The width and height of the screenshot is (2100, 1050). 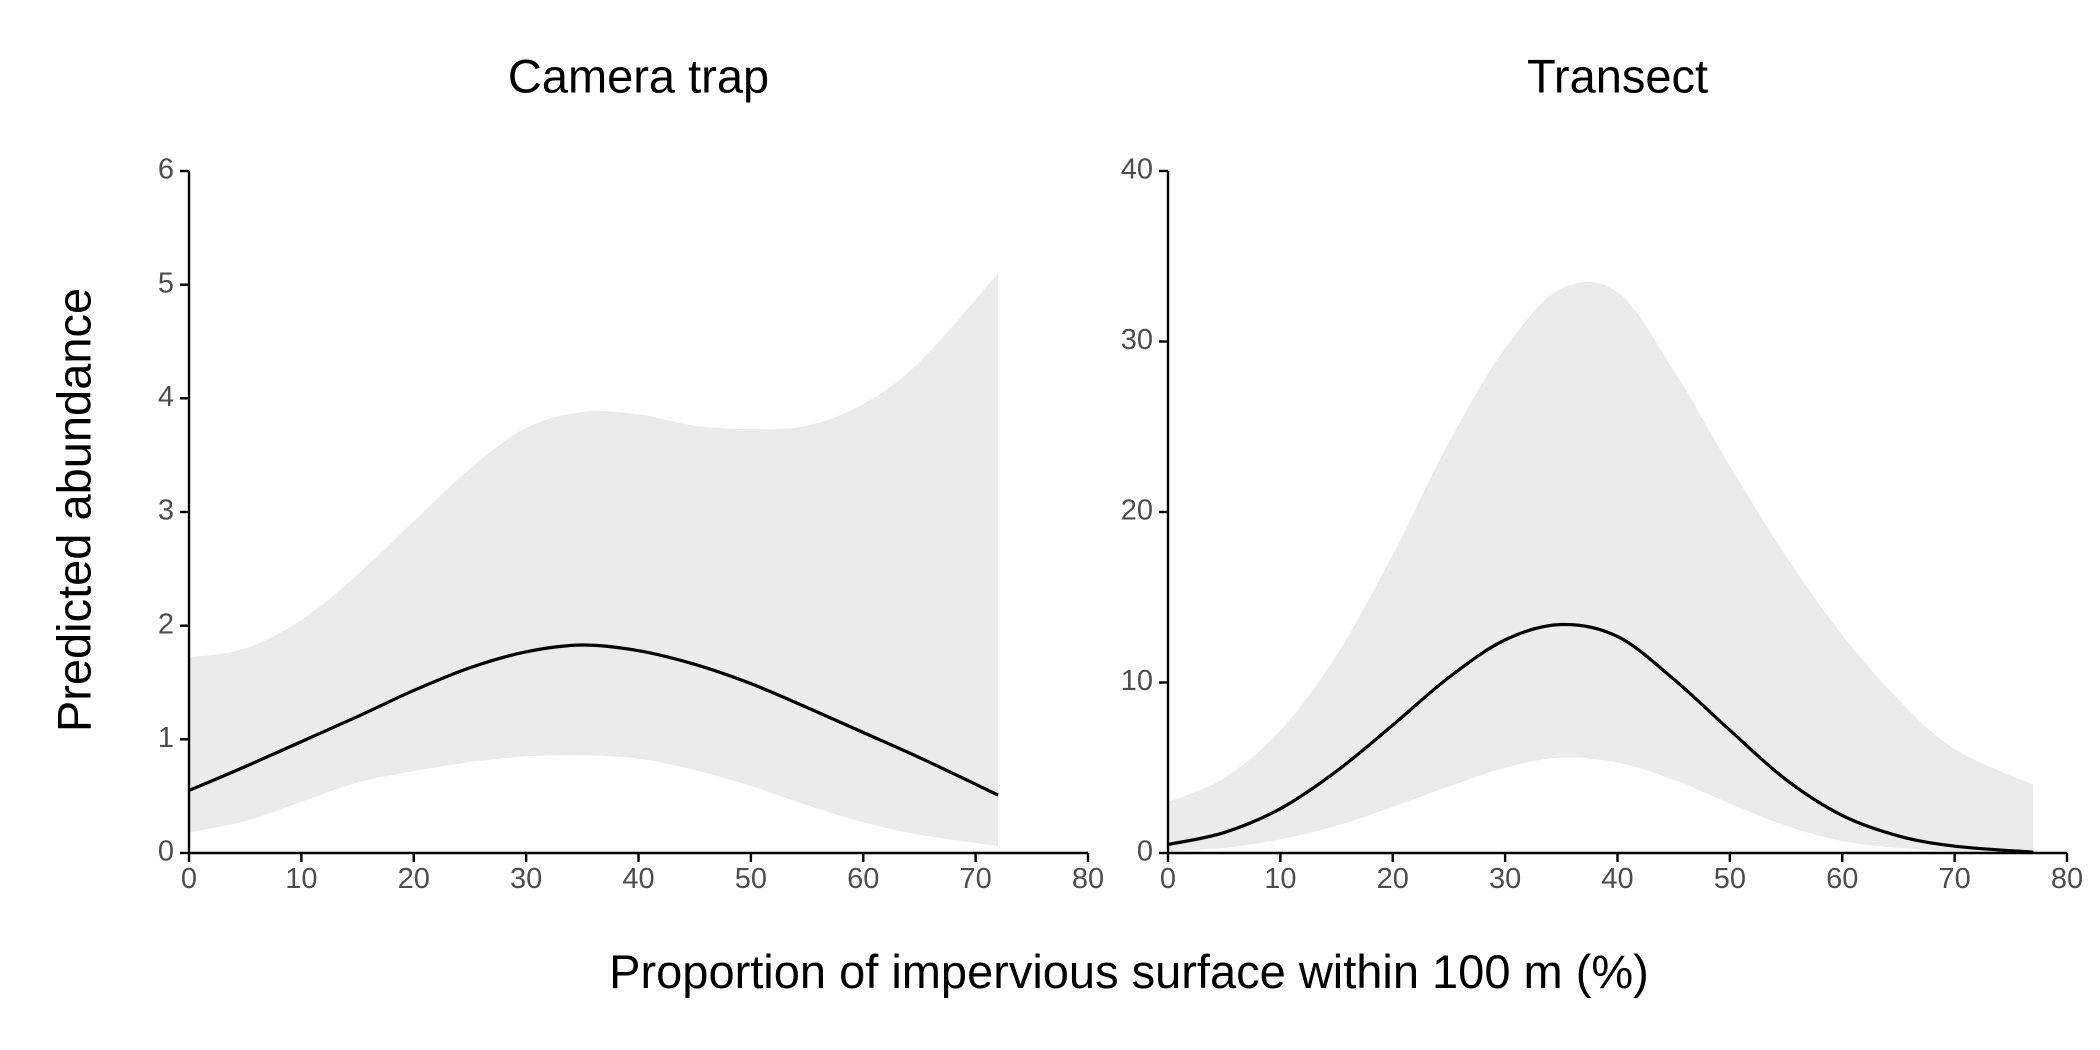 What do you see at coordinates (73, 510) in the screenshot?
I see `y-axis-title: Predicted abundance` at bounding box center [73, 510].